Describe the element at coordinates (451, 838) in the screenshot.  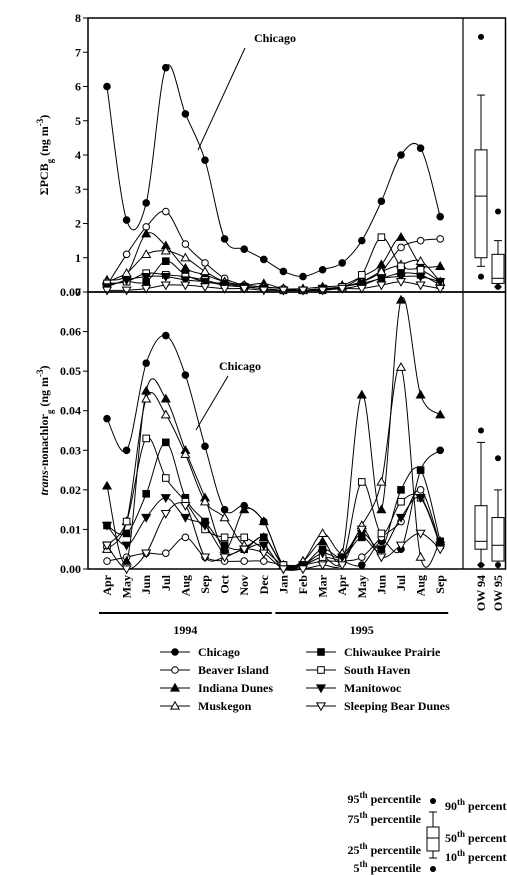
I see `key-label-part: 50` at that location.